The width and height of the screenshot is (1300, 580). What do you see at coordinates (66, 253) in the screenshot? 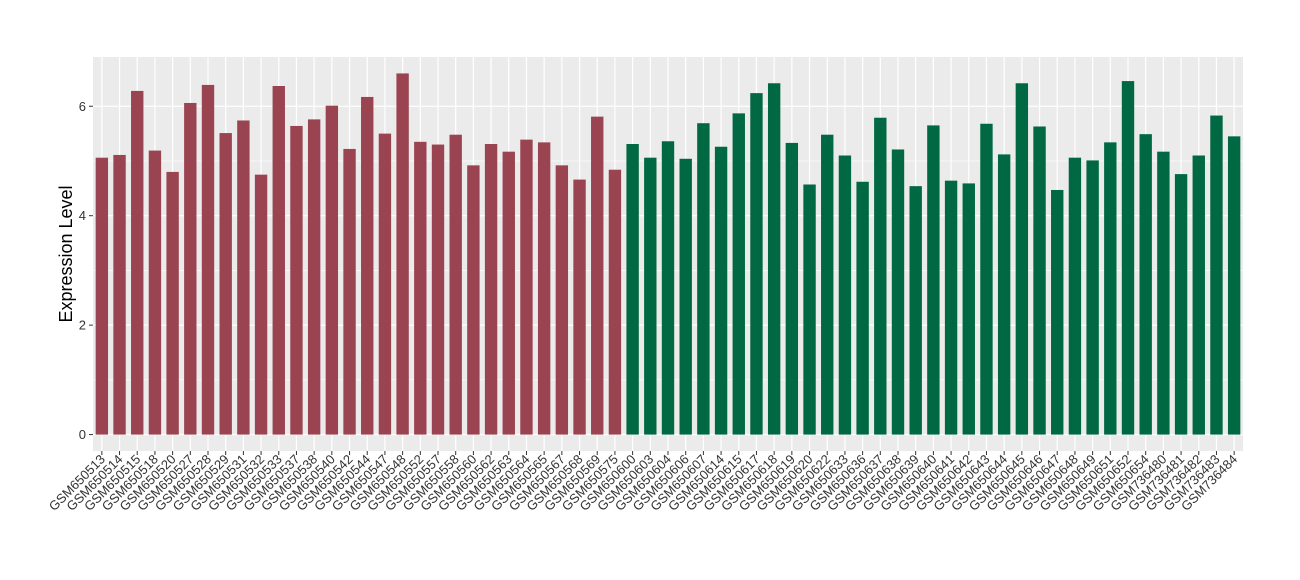
I see `y-axis-title: Expression Level` at bounding box center [66, 253].